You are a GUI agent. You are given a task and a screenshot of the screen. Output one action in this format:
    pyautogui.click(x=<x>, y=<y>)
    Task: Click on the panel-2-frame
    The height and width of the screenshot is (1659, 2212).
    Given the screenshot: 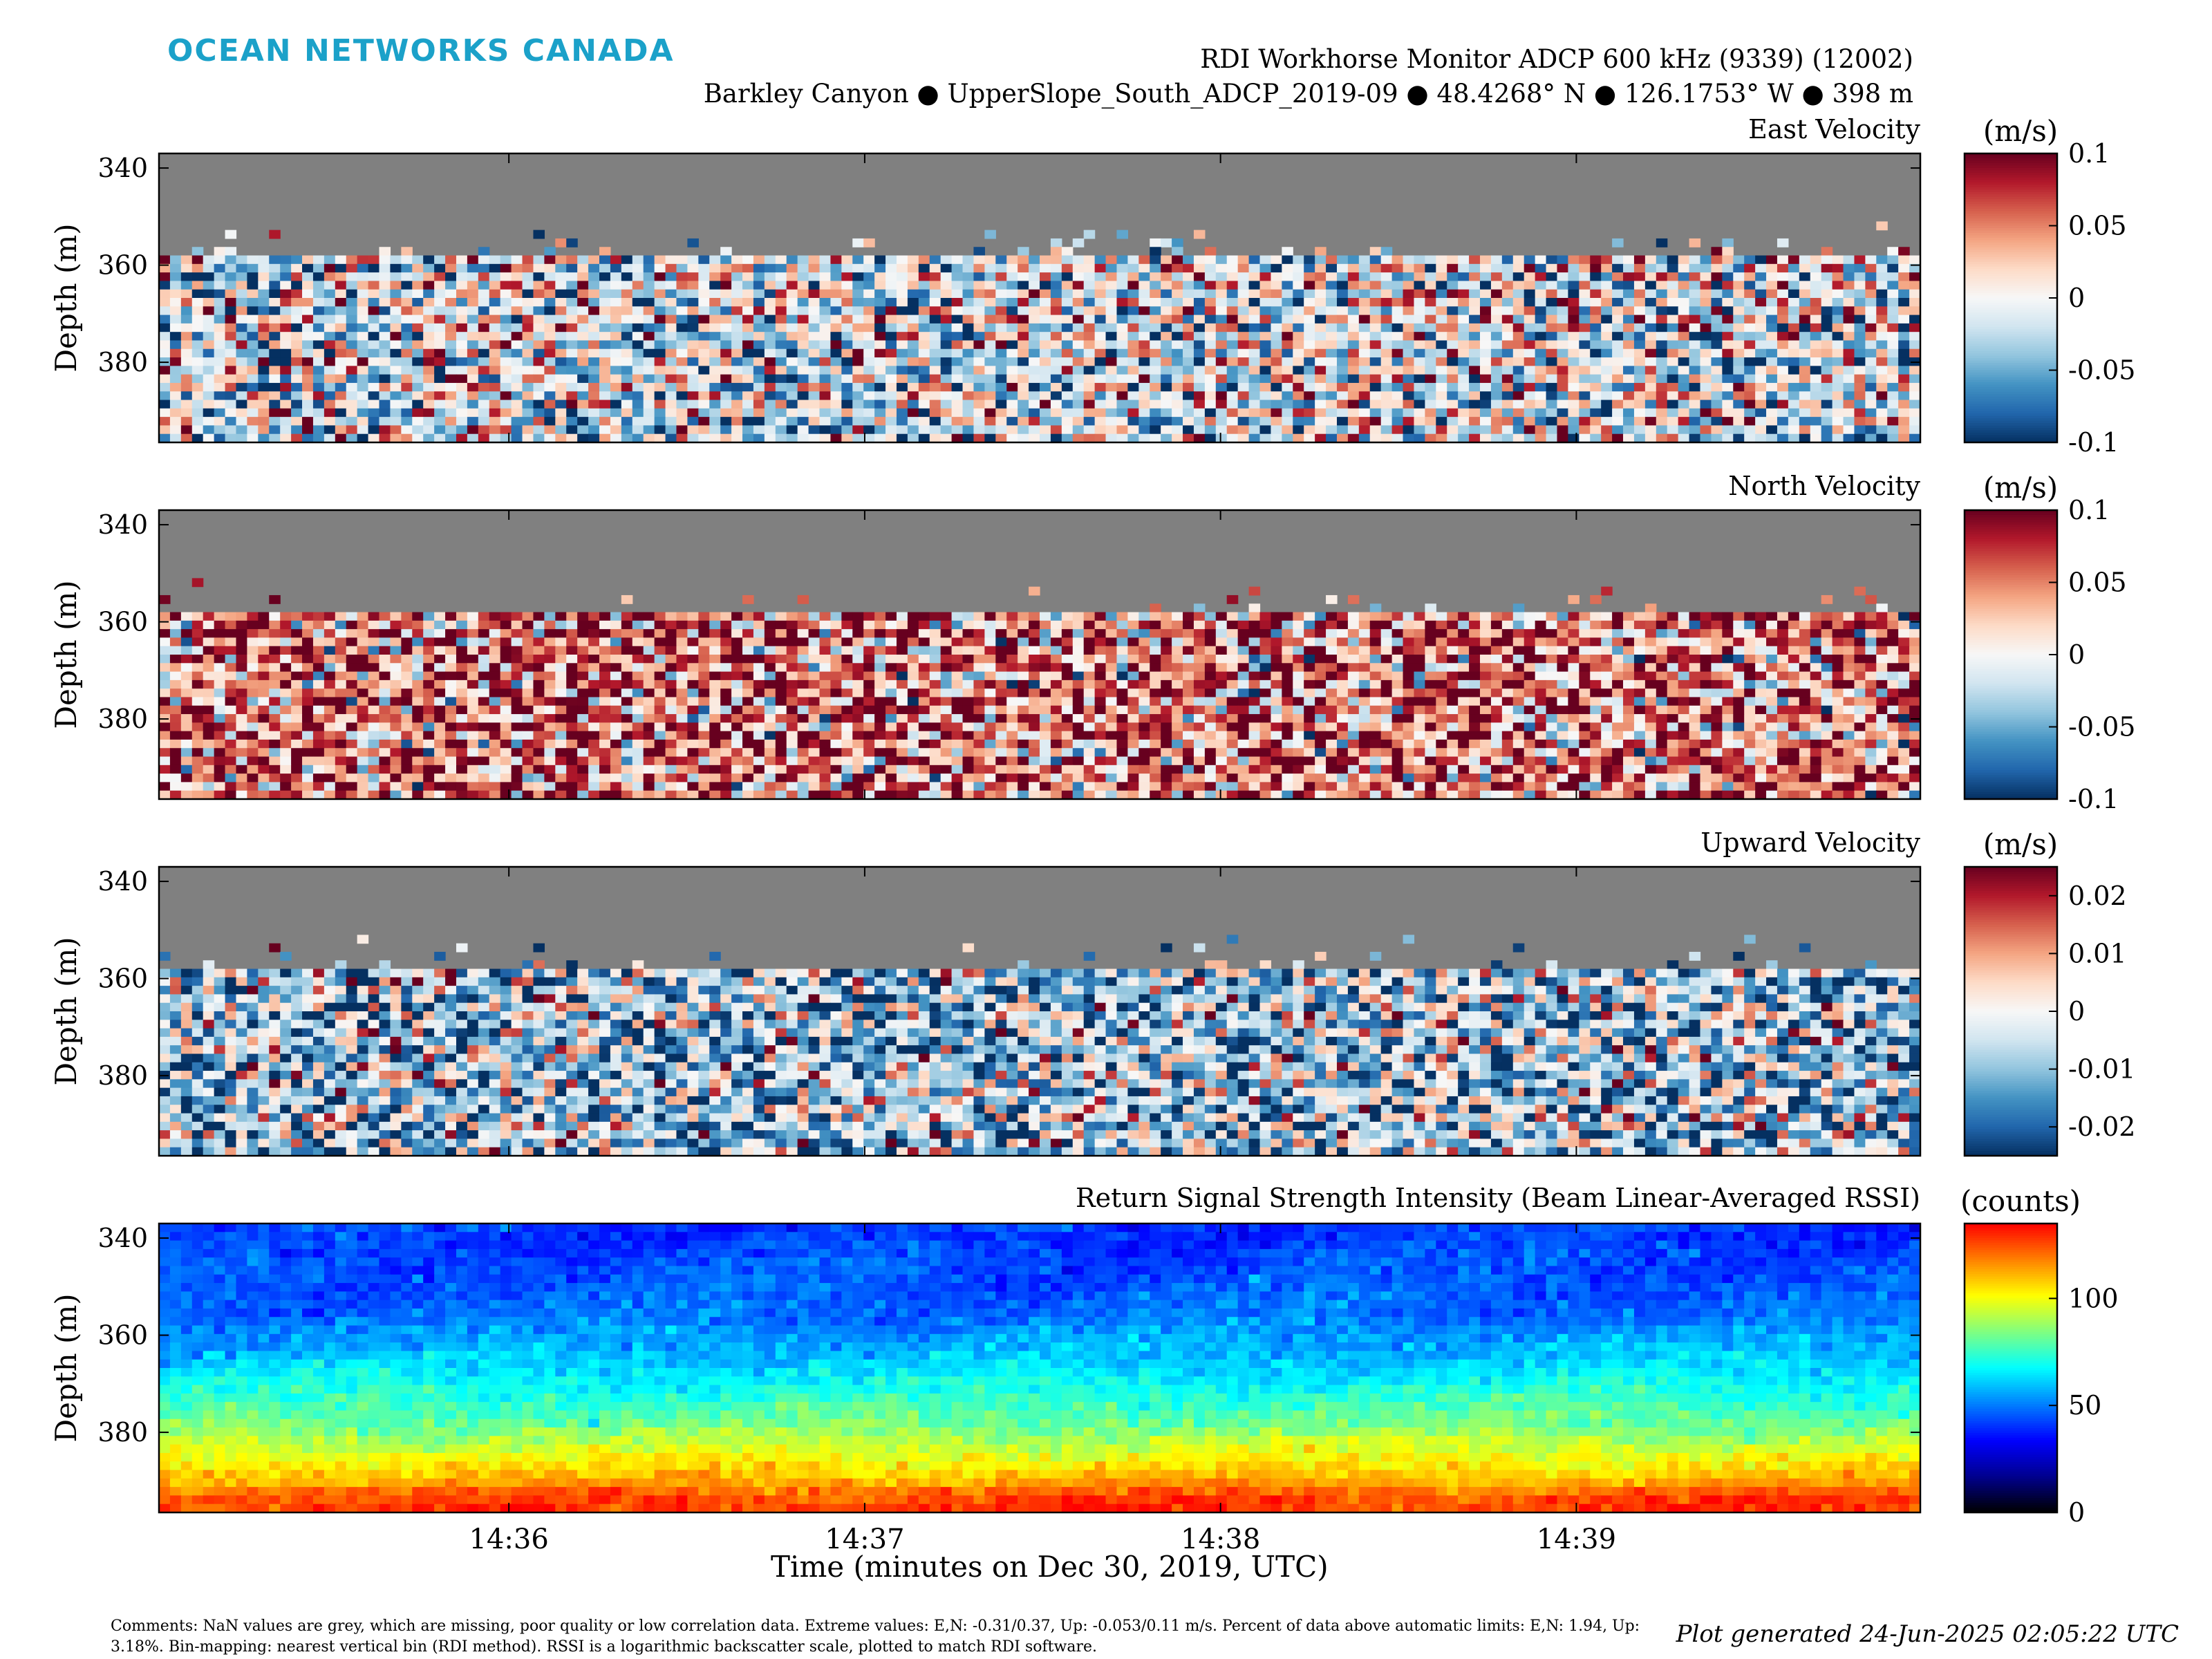 What is the action you would take?
    pyautogui.click(x=1040, y=654)
    